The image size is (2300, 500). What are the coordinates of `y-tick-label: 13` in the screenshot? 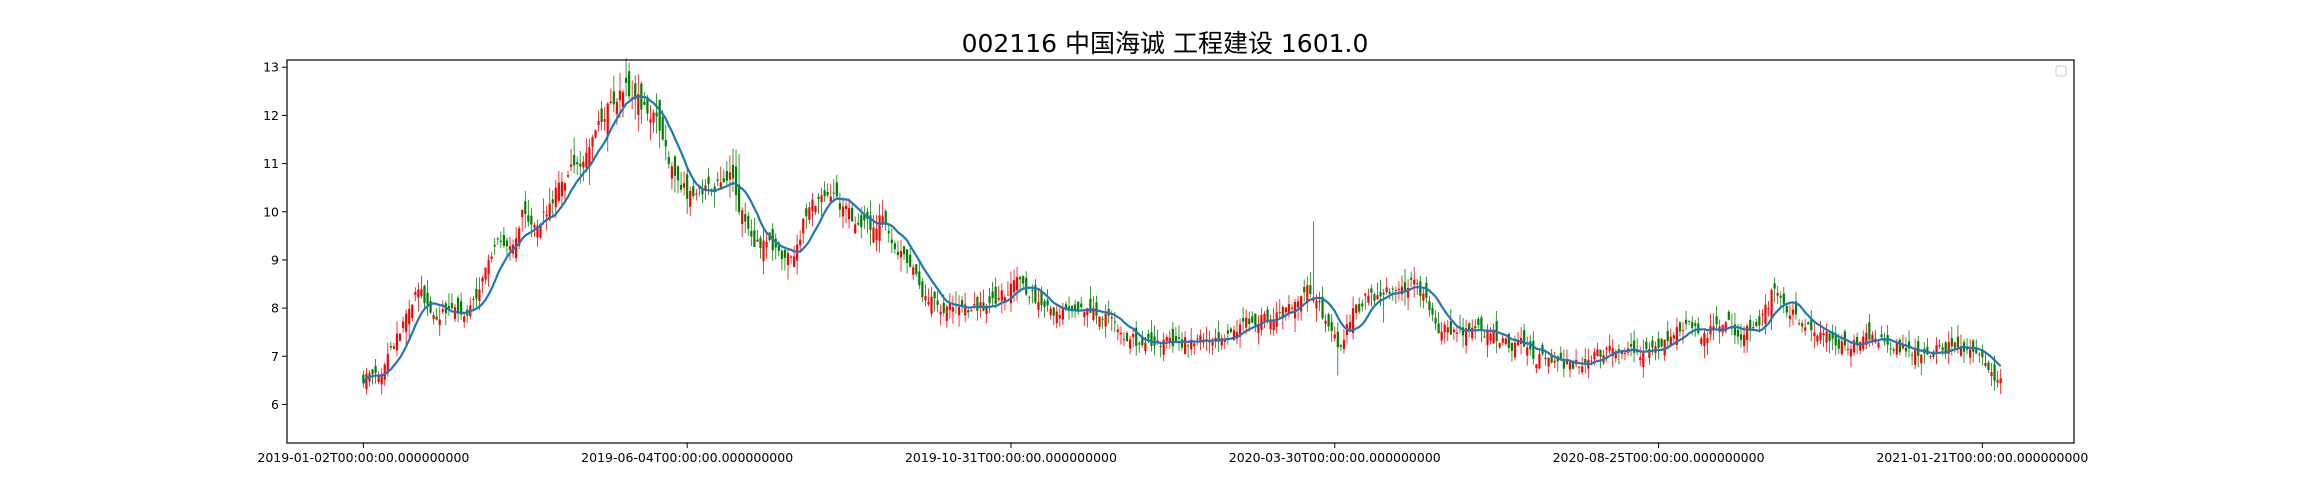 It's located at (271, 67).